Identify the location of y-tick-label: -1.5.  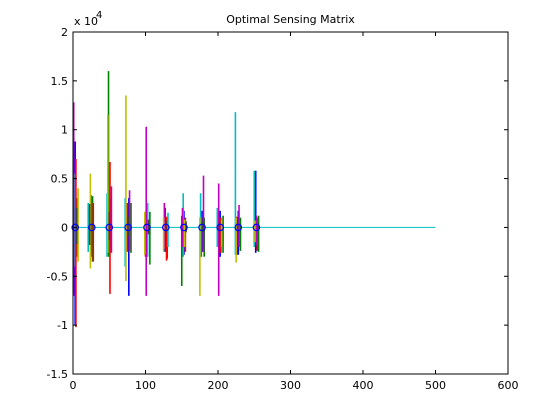
(57, 374).